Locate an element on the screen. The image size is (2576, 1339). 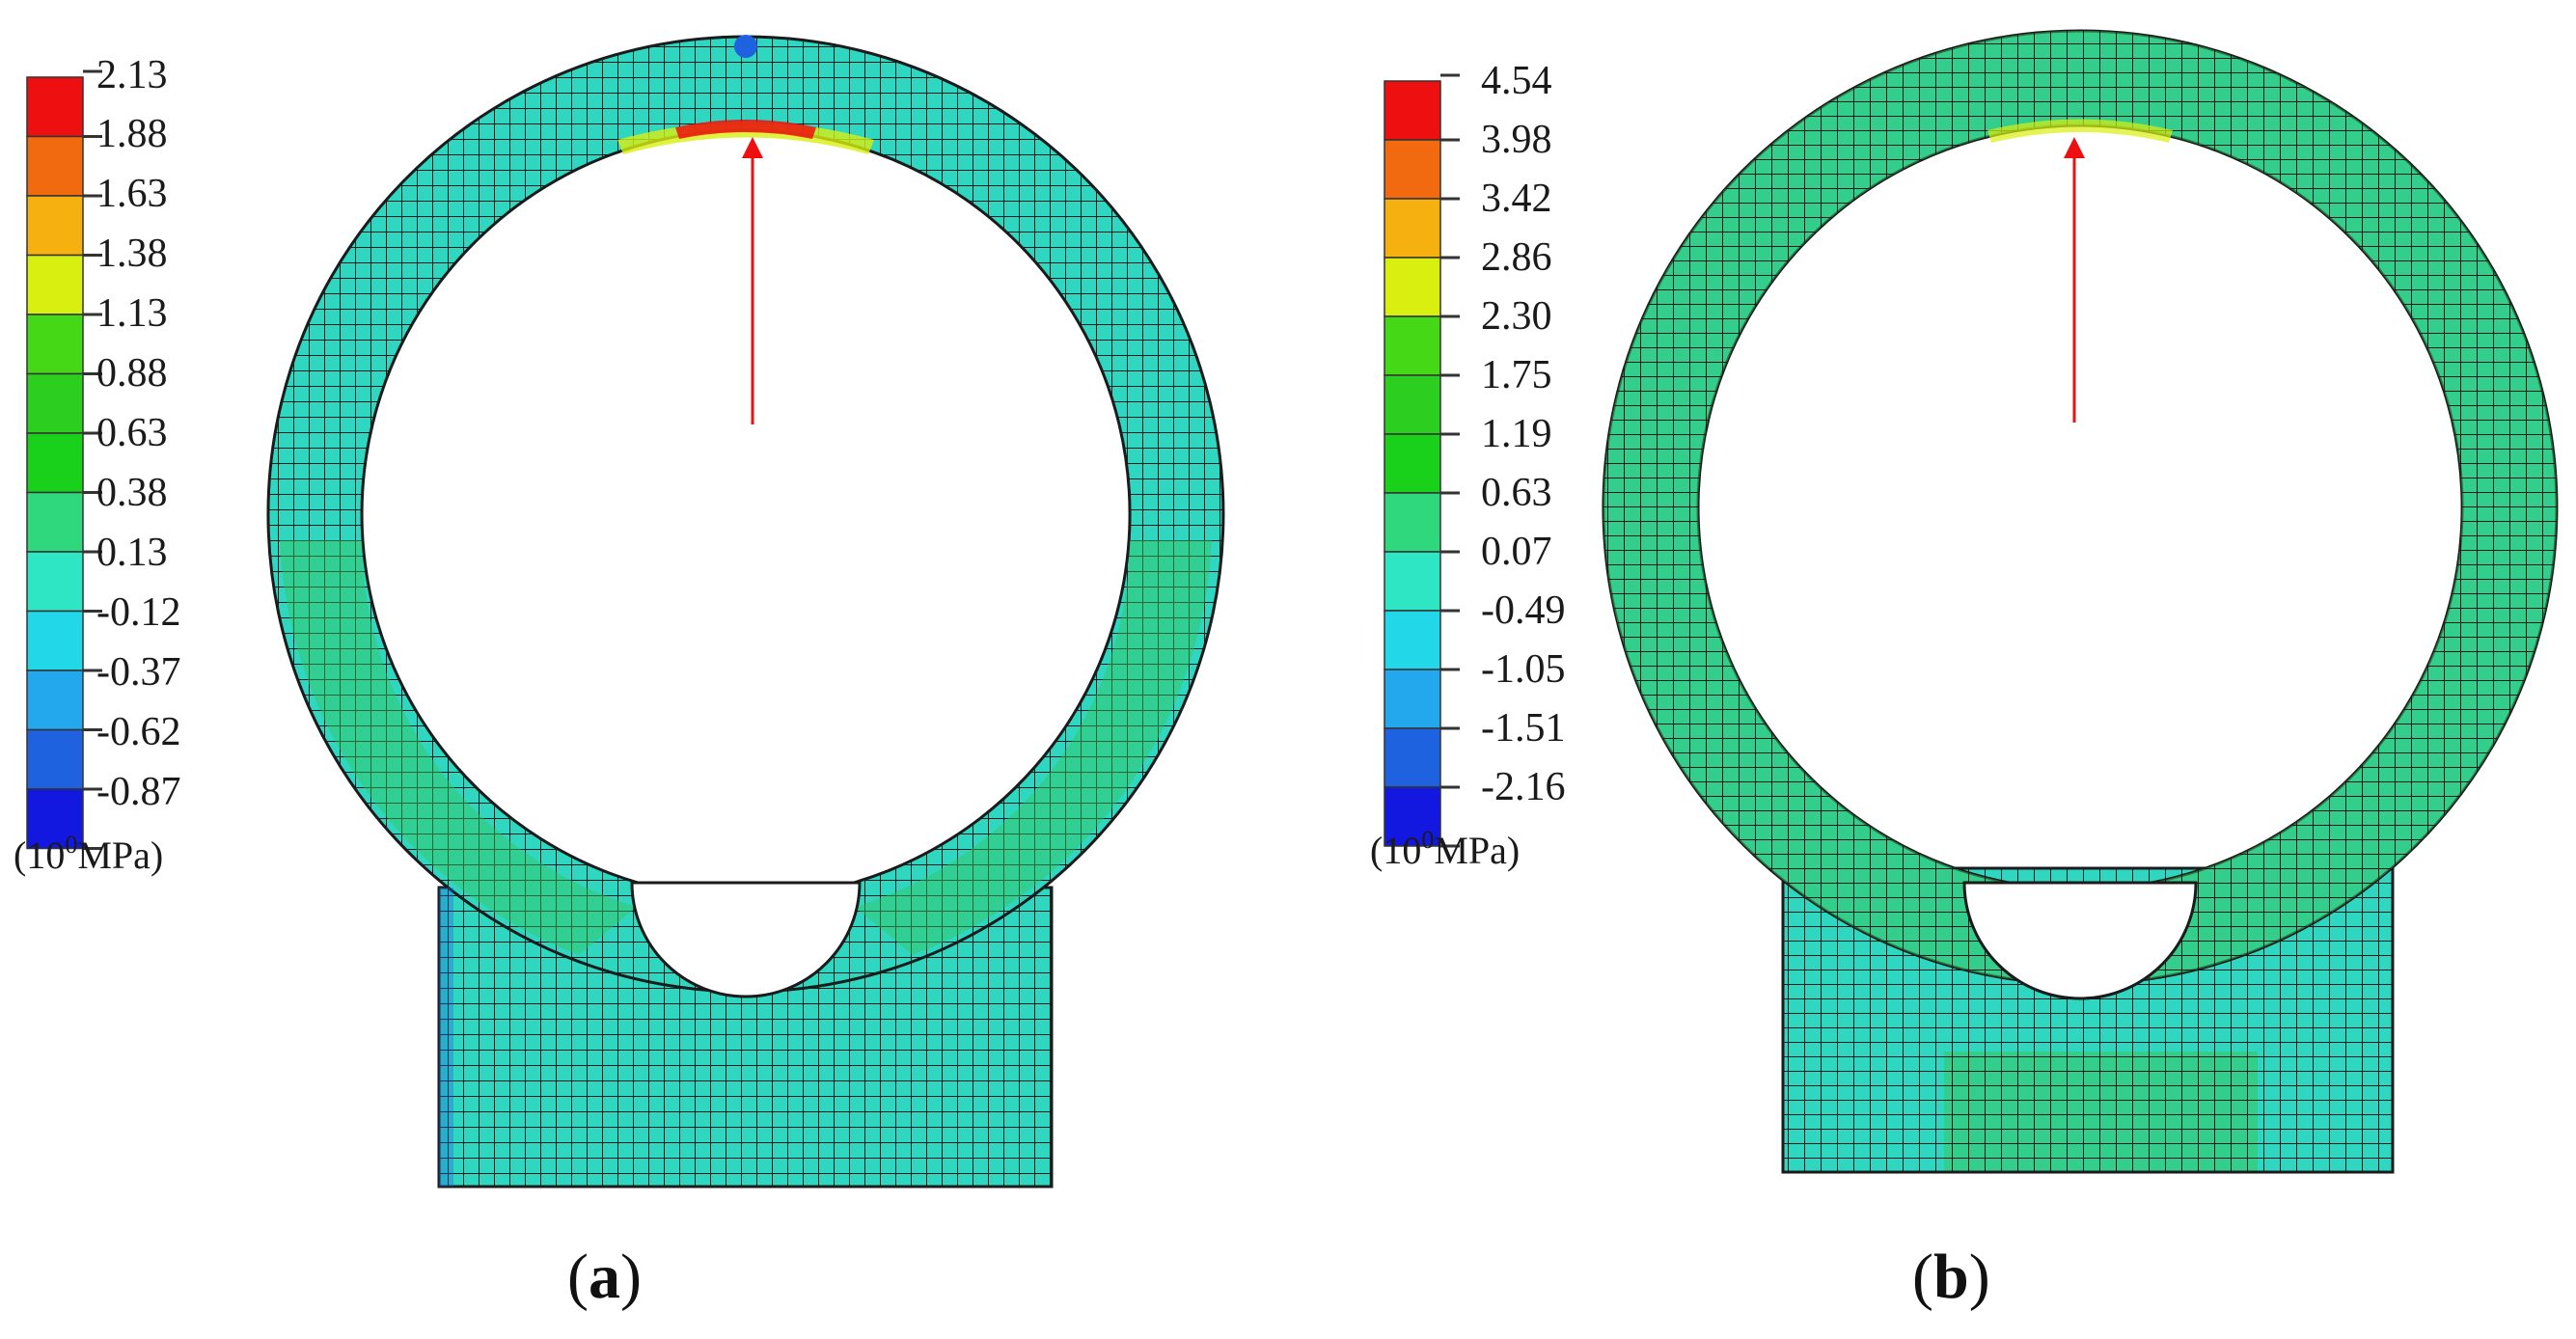
scale-label-a-12: -0.87 is located at coordinates (138, 792).